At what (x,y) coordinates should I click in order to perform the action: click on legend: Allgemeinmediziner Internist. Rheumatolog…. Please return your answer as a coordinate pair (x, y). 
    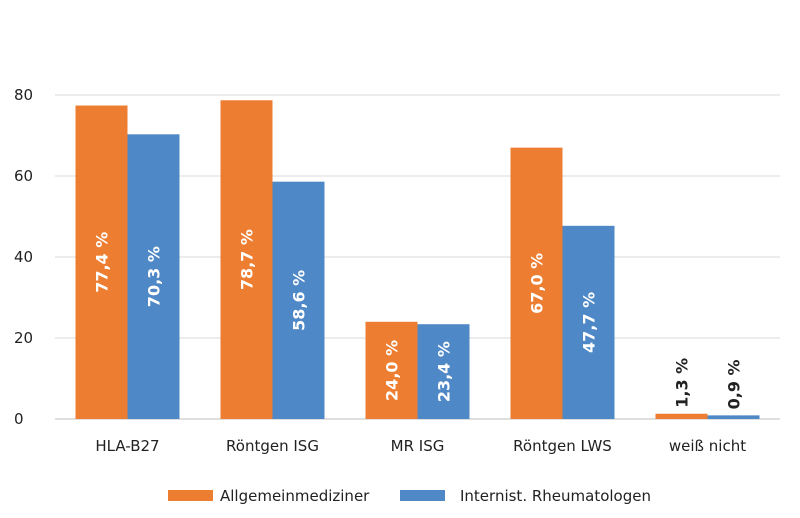
    Looking at the image, I should click on (409, 496).